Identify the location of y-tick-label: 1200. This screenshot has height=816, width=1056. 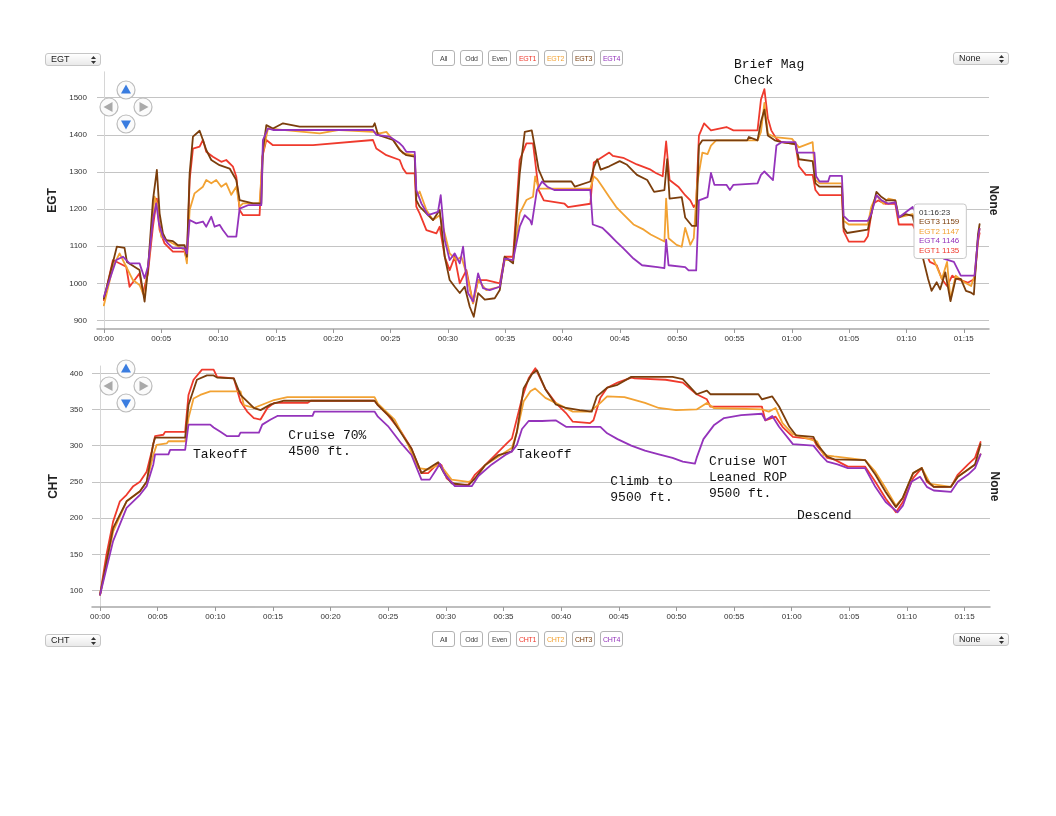
(78, 209).